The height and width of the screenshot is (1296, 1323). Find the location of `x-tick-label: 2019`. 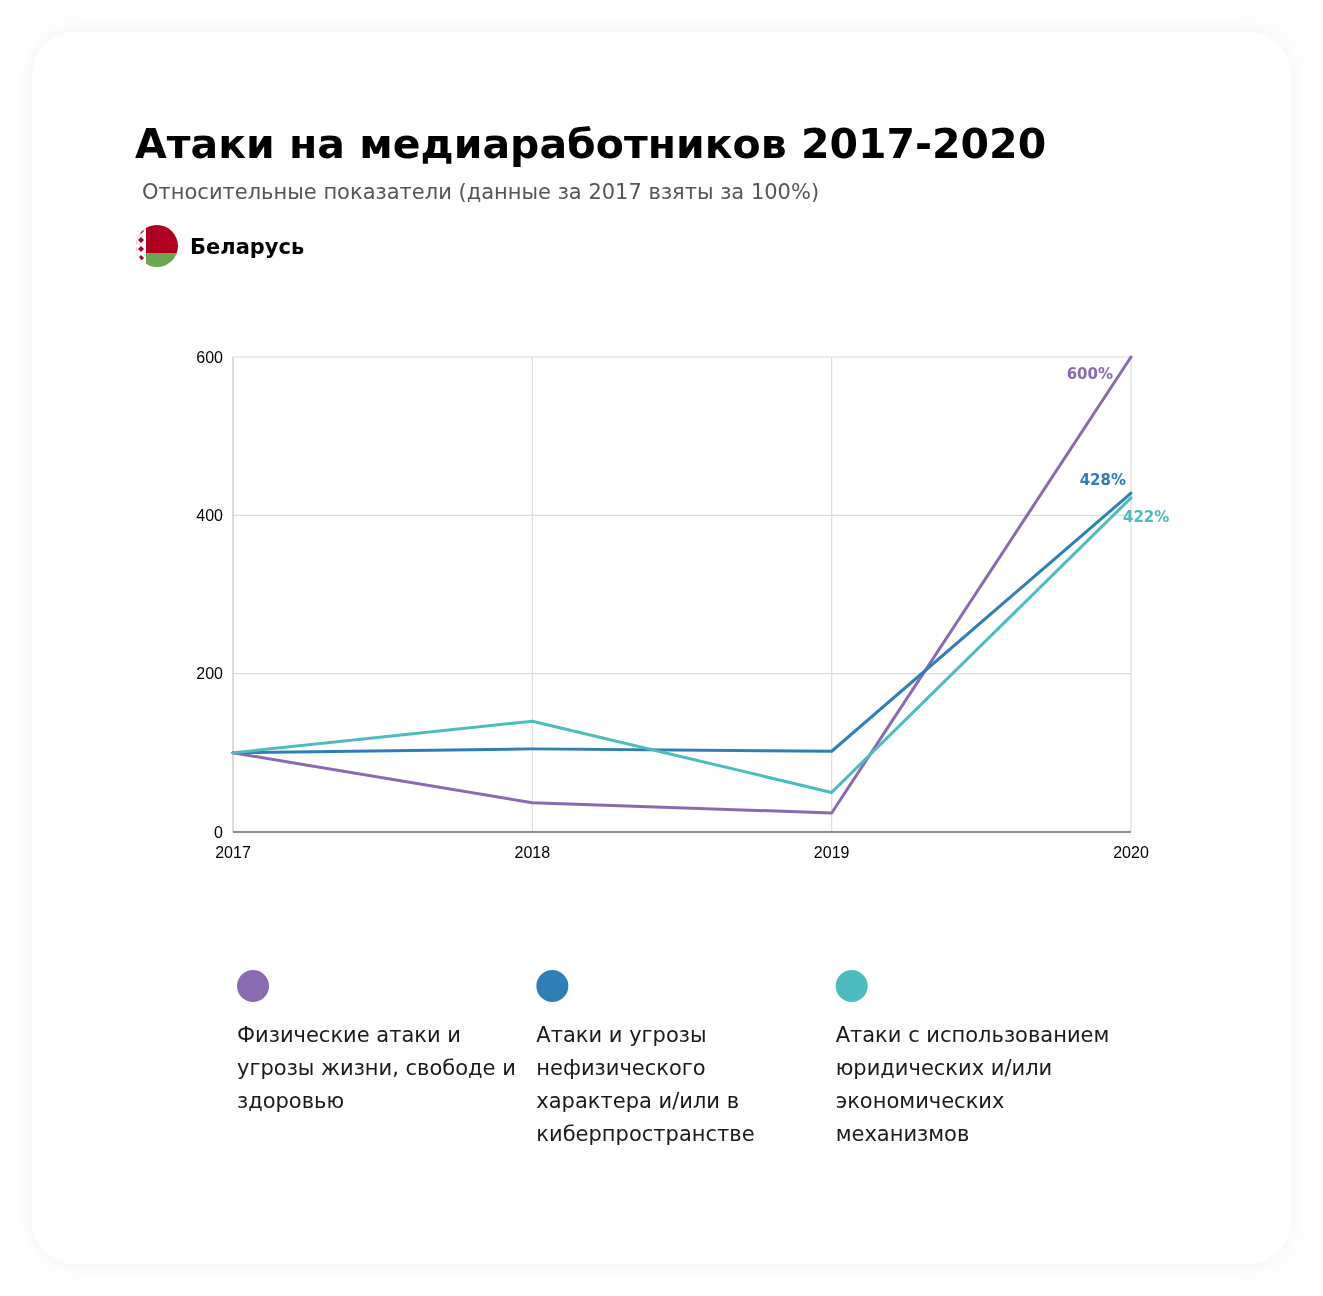

x-tick-label: 2019 is located at coordinates (831, 852).